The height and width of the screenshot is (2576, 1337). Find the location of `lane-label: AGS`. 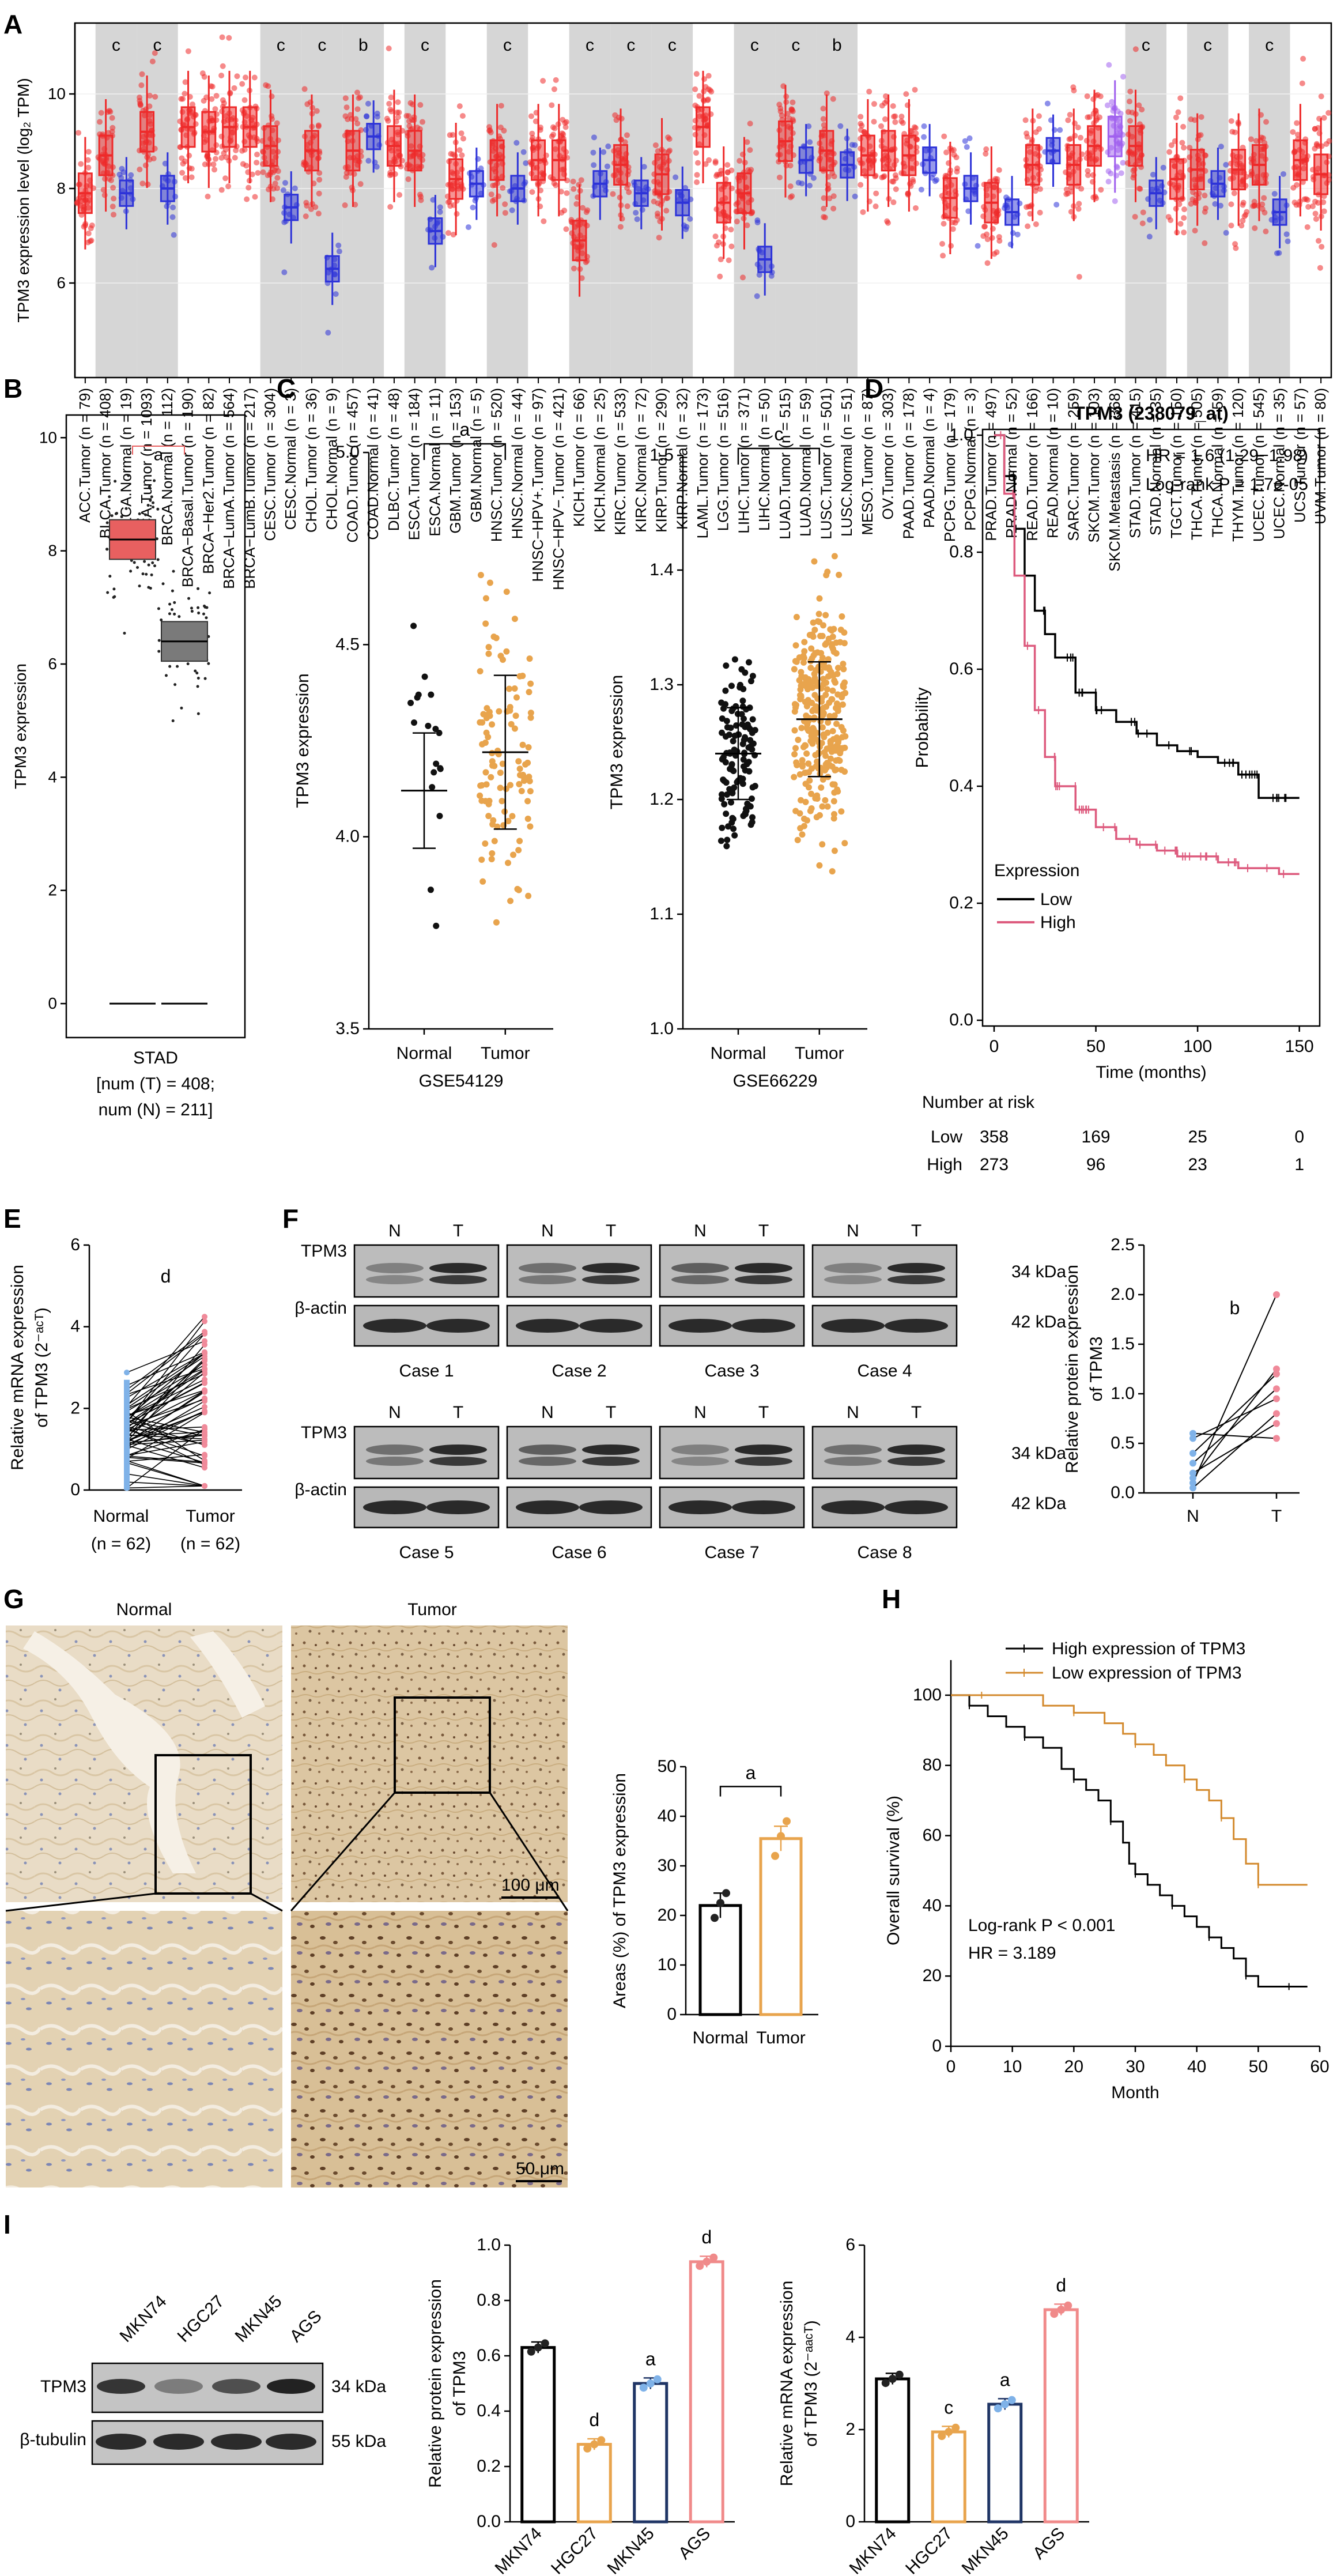

lane-label: AGS is located at coordinates (306, 2326).